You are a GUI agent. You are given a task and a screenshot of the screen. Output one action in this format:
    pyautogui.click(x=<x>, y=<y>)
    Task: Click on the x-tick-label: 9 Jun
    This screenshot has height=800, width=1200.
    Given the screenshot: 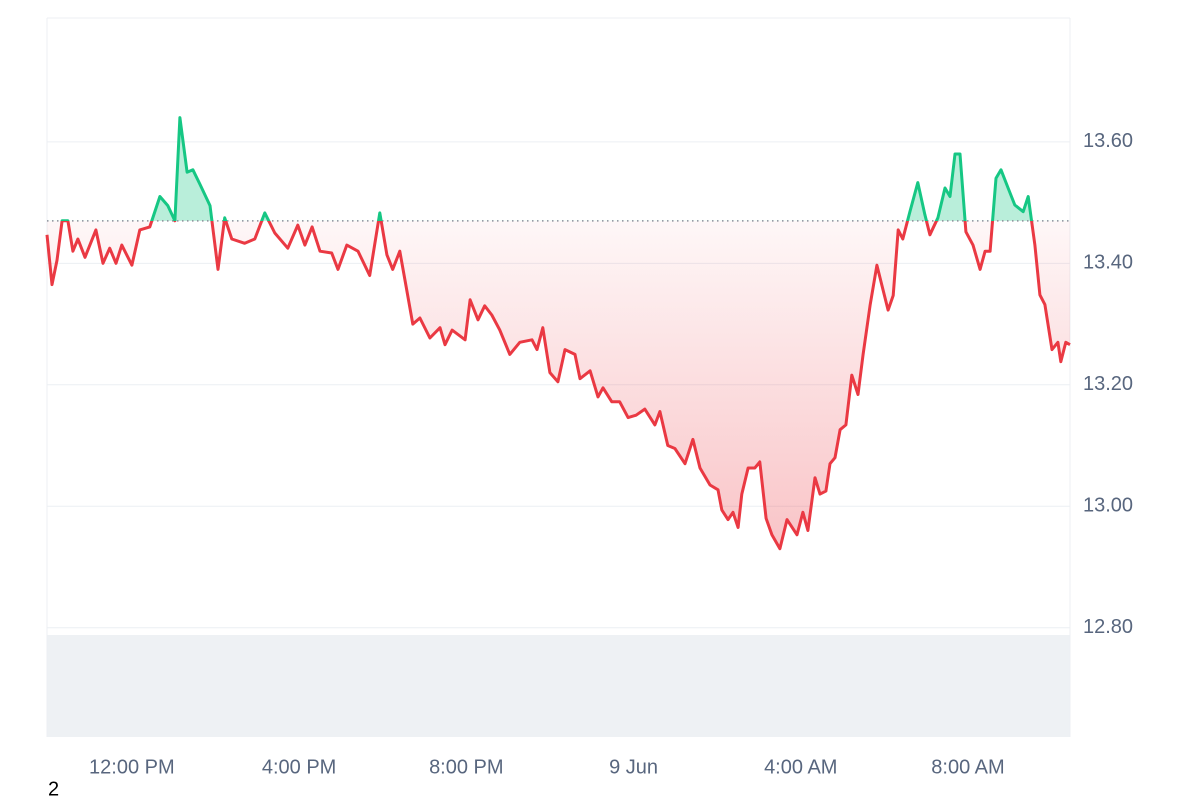 What is the action you would take?
    pyautogui.click(x=633, y=767)
    